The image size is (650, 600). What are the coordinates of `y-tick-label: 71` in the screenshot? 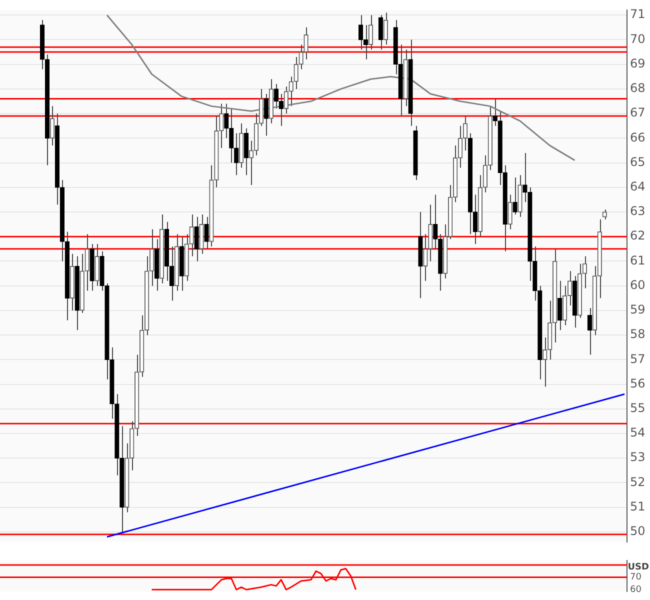 It's located at (638, 14).